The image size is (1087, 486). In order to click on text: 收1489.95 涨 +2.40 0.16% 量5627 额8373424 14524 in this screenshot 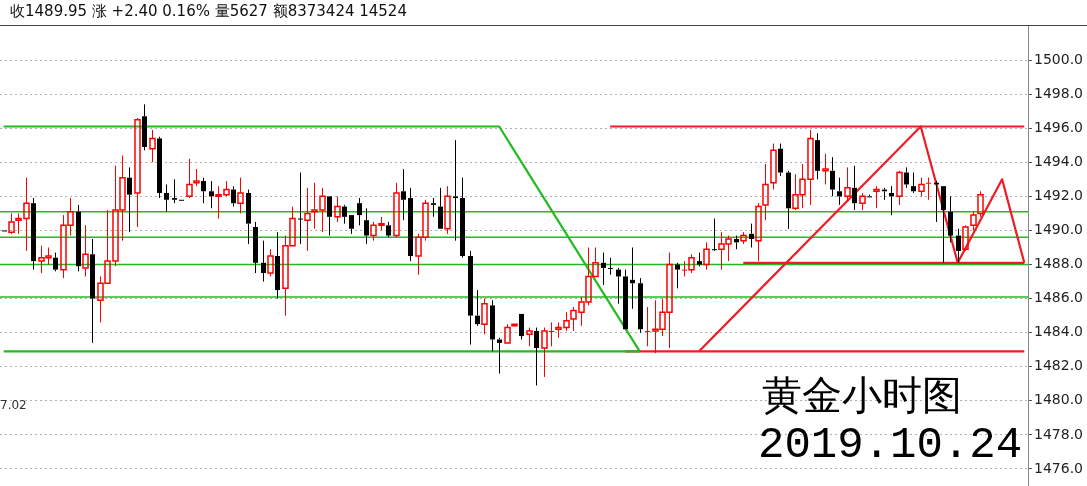, I will do `click(208, 11)`.